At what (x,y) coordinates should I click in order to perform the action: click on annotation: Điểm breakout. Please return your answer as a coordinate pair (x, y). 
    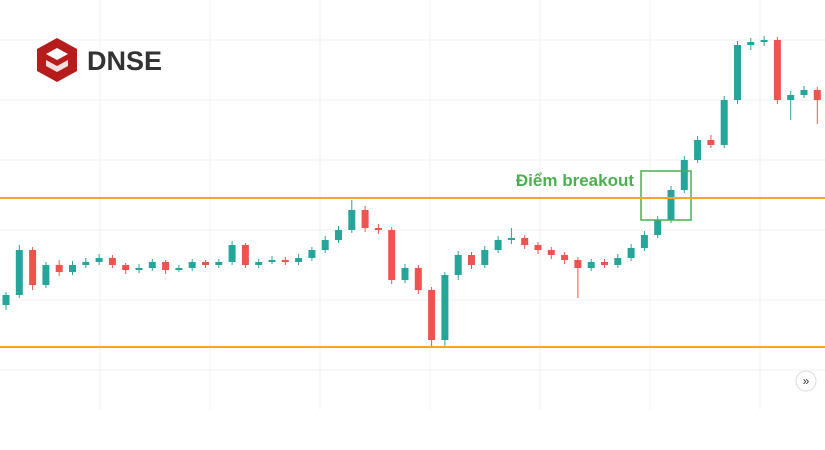
    Looking at the image, I should click on (575, 180).